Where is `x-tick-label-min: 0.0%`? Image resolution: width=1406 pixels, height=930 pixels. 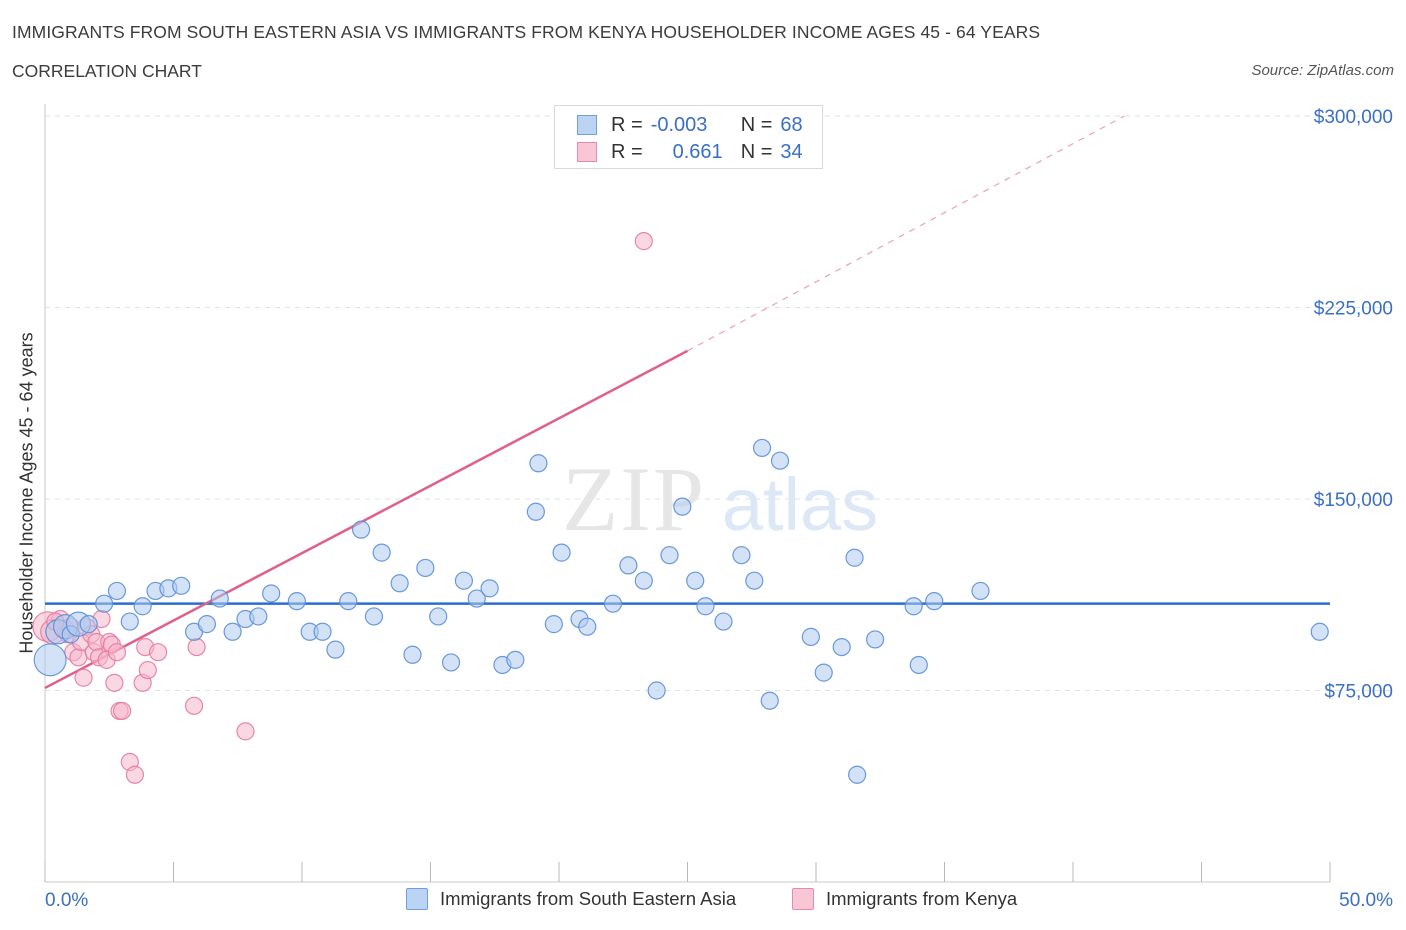
x-tick-label-min: 0.0% is located at coordinates (67, 900).